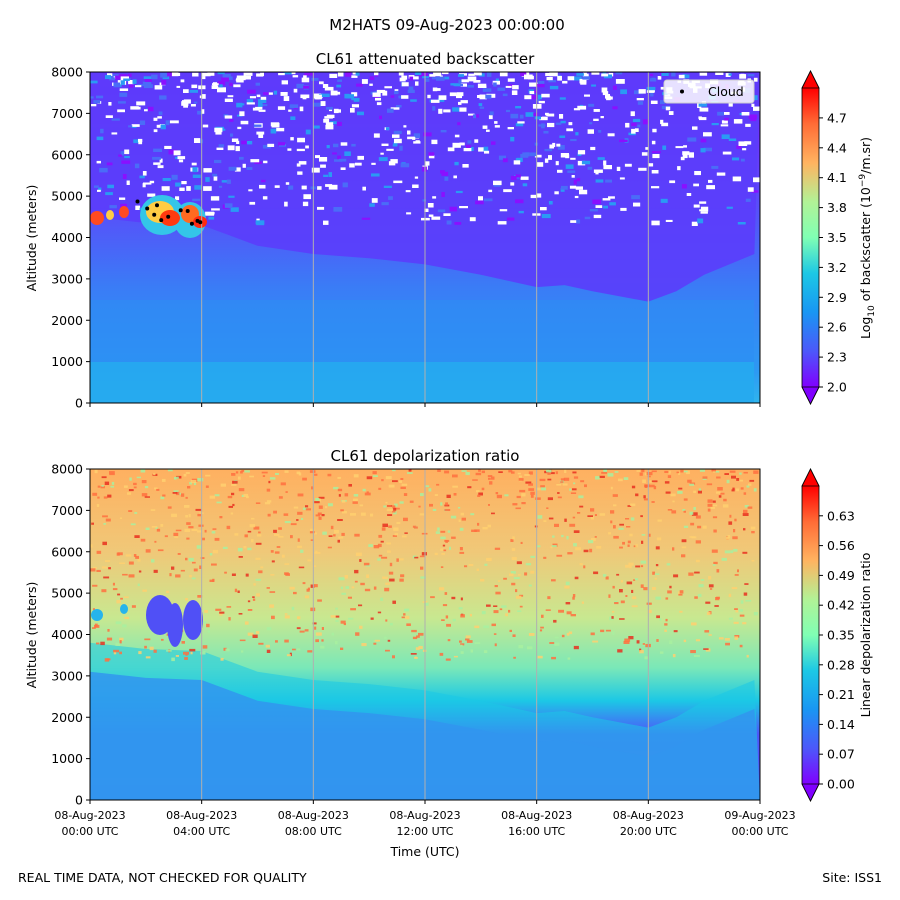 The height and width of the screenshot is (900, 900). I want to click on colorbar-tick-label: 0.21, so click(841, 694).